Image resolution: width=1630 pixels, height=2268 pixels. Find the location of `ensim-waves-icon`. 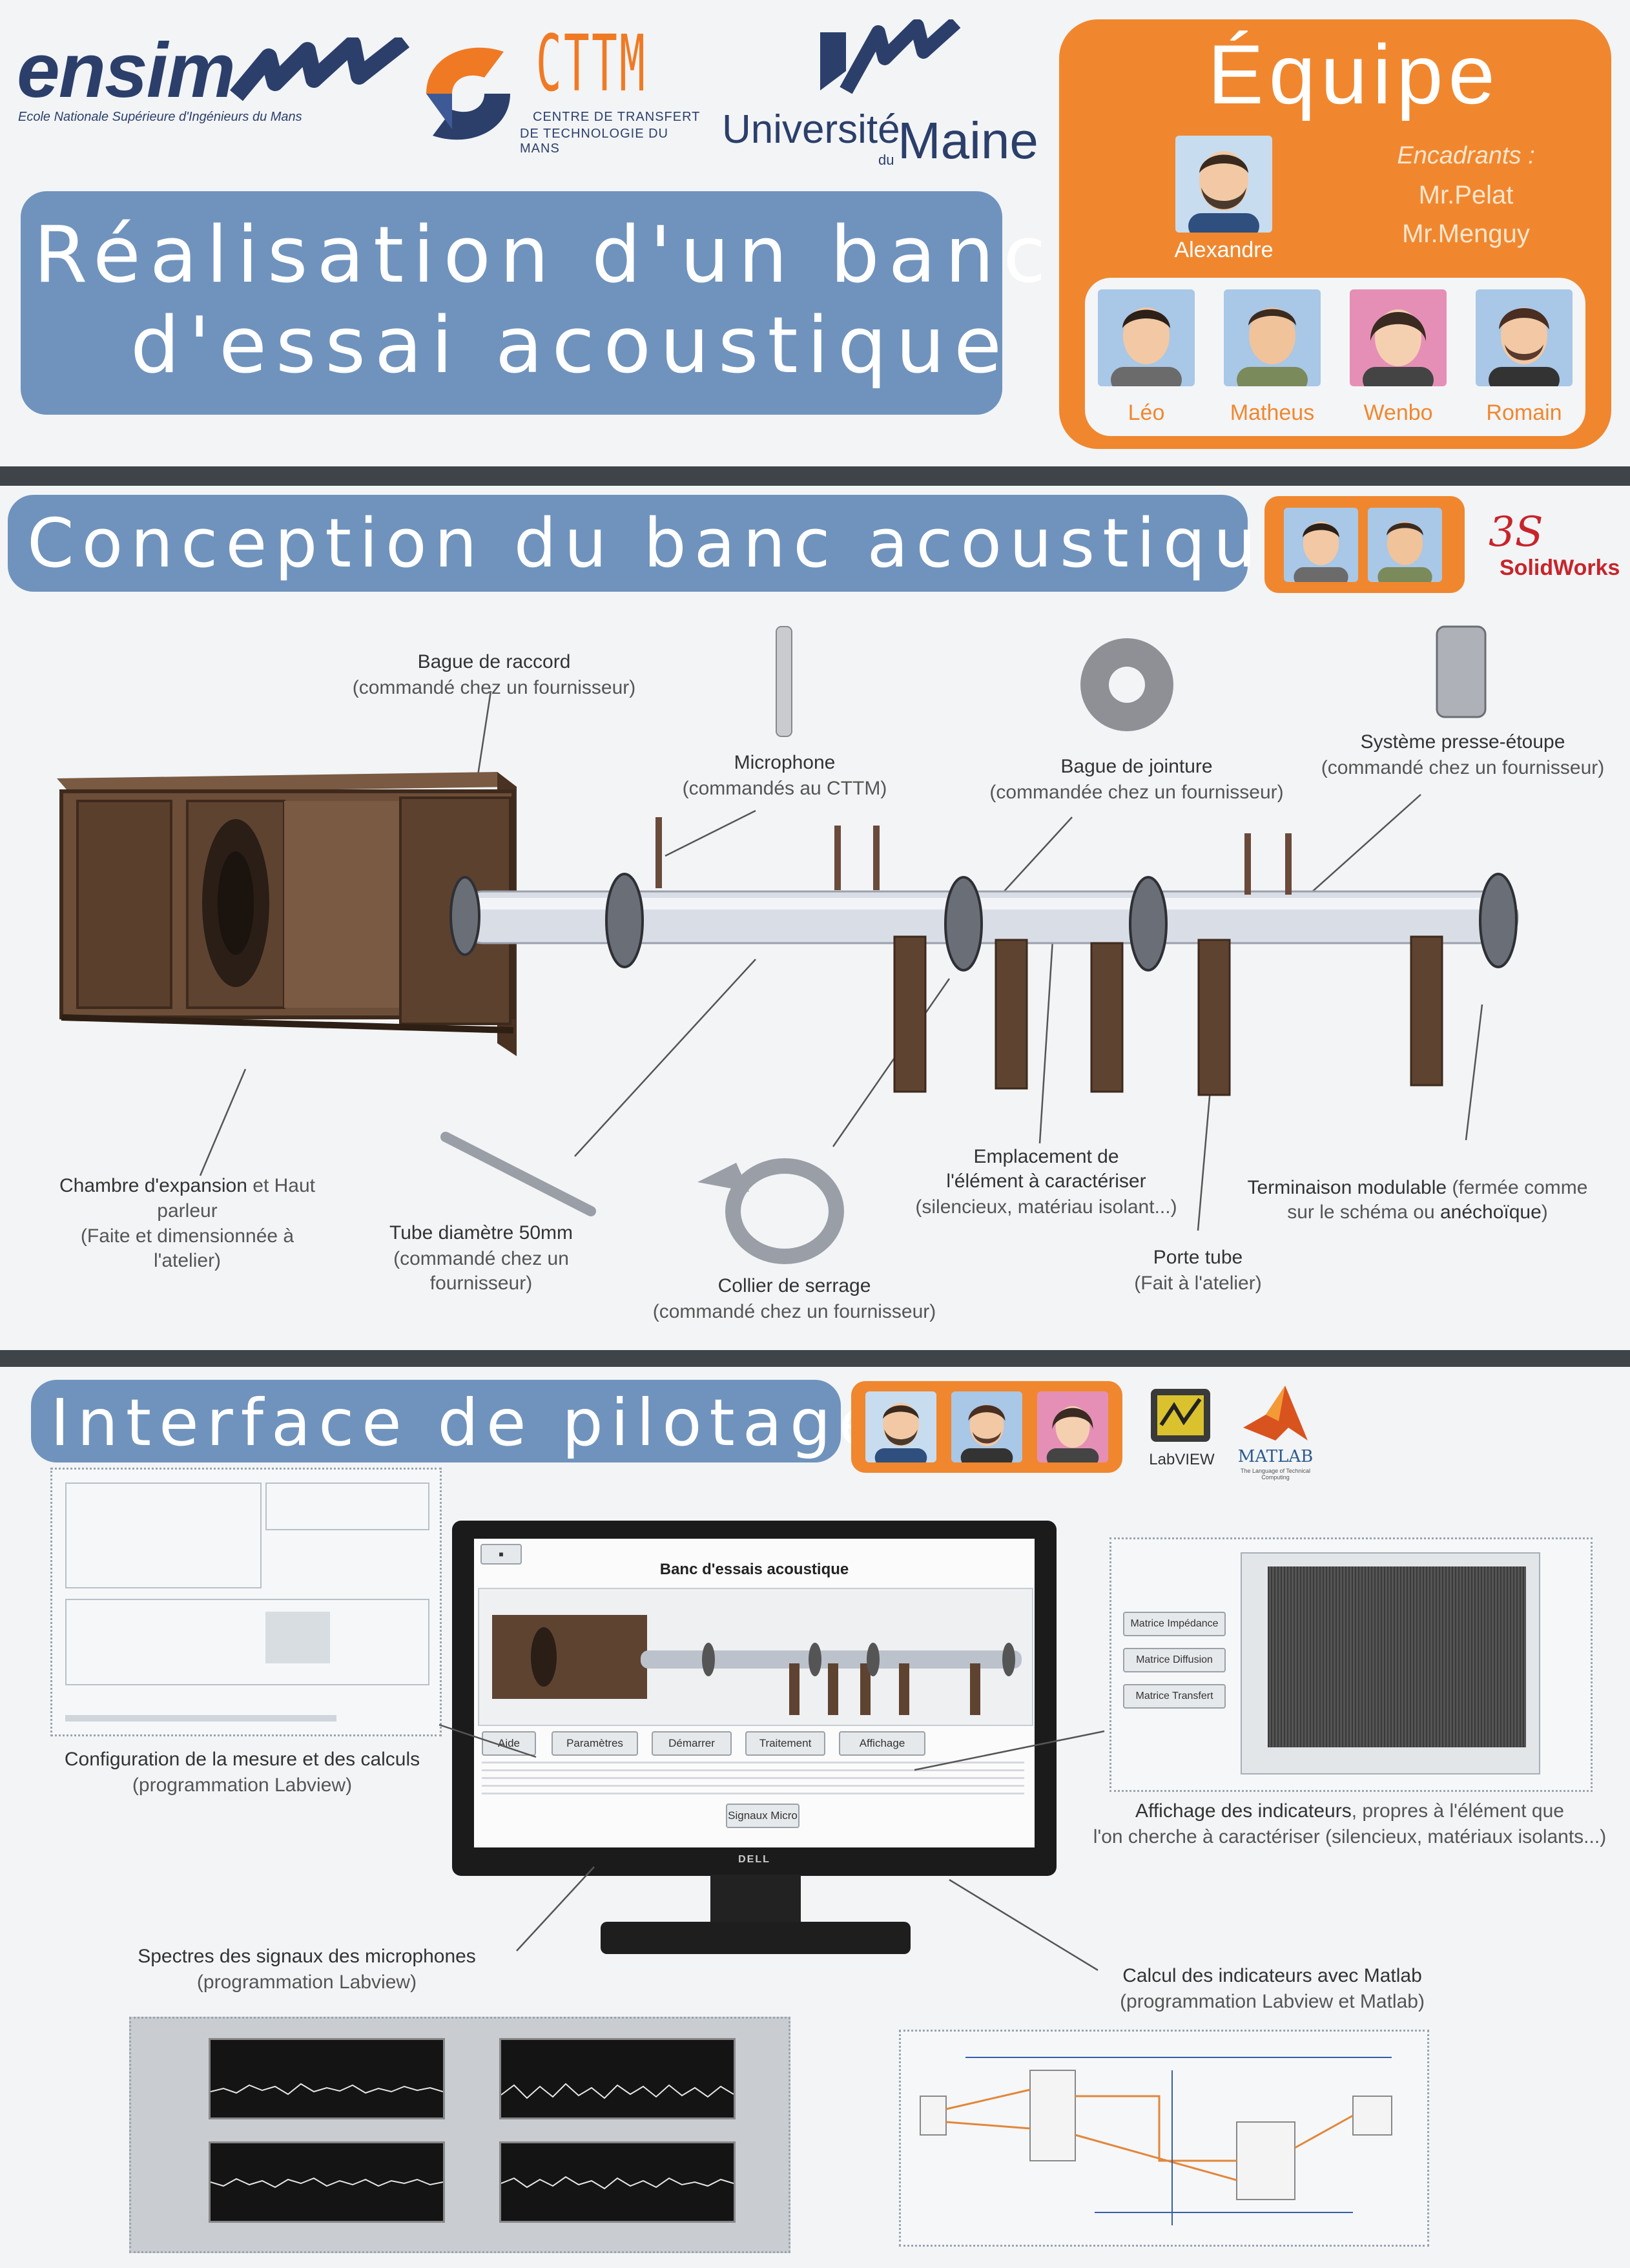

ensim-waves-icon is located at coordinates (320, 69).